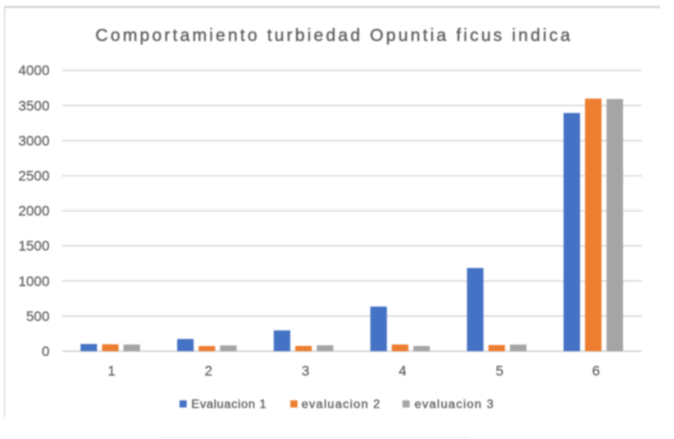 This screenshot has height=439, width=674. What do you see at coordinates (500, 370) in the screenshot?
I see `svg-text: 5` at bounding box center [500, 370].